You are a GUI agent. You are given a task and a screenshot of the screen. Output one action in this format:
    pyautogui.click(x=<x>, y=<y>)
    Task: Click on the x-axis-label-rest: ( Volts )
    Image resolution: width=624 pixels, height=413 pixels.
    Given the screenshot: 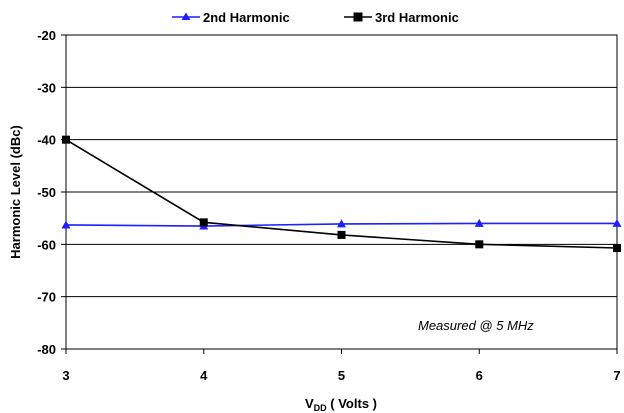 What is the action you would take?
    pyautogui.click(x=352, y=403)
    